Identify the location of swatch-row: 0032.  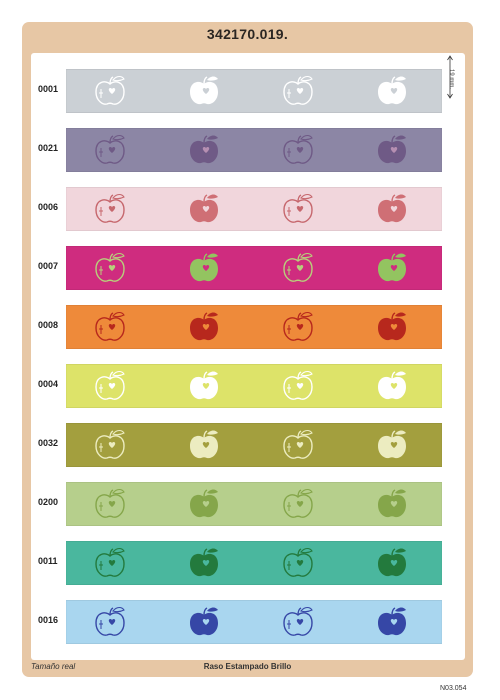
(248, 445).